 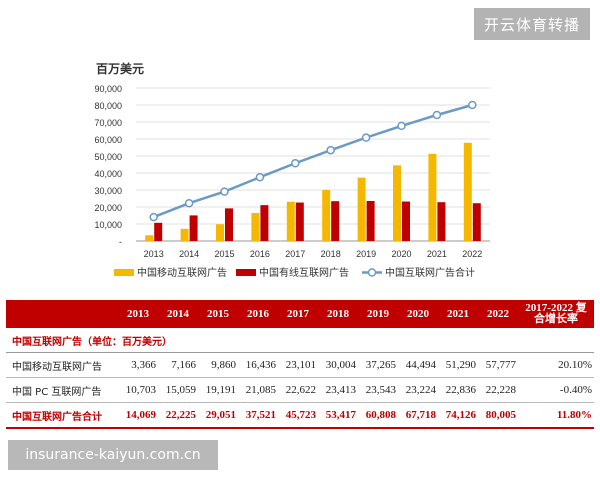 What do you see at coordinates (108, 208) in the screenshot?
I see `y-tick-label: 20,000` at bounding box center [108, 208].